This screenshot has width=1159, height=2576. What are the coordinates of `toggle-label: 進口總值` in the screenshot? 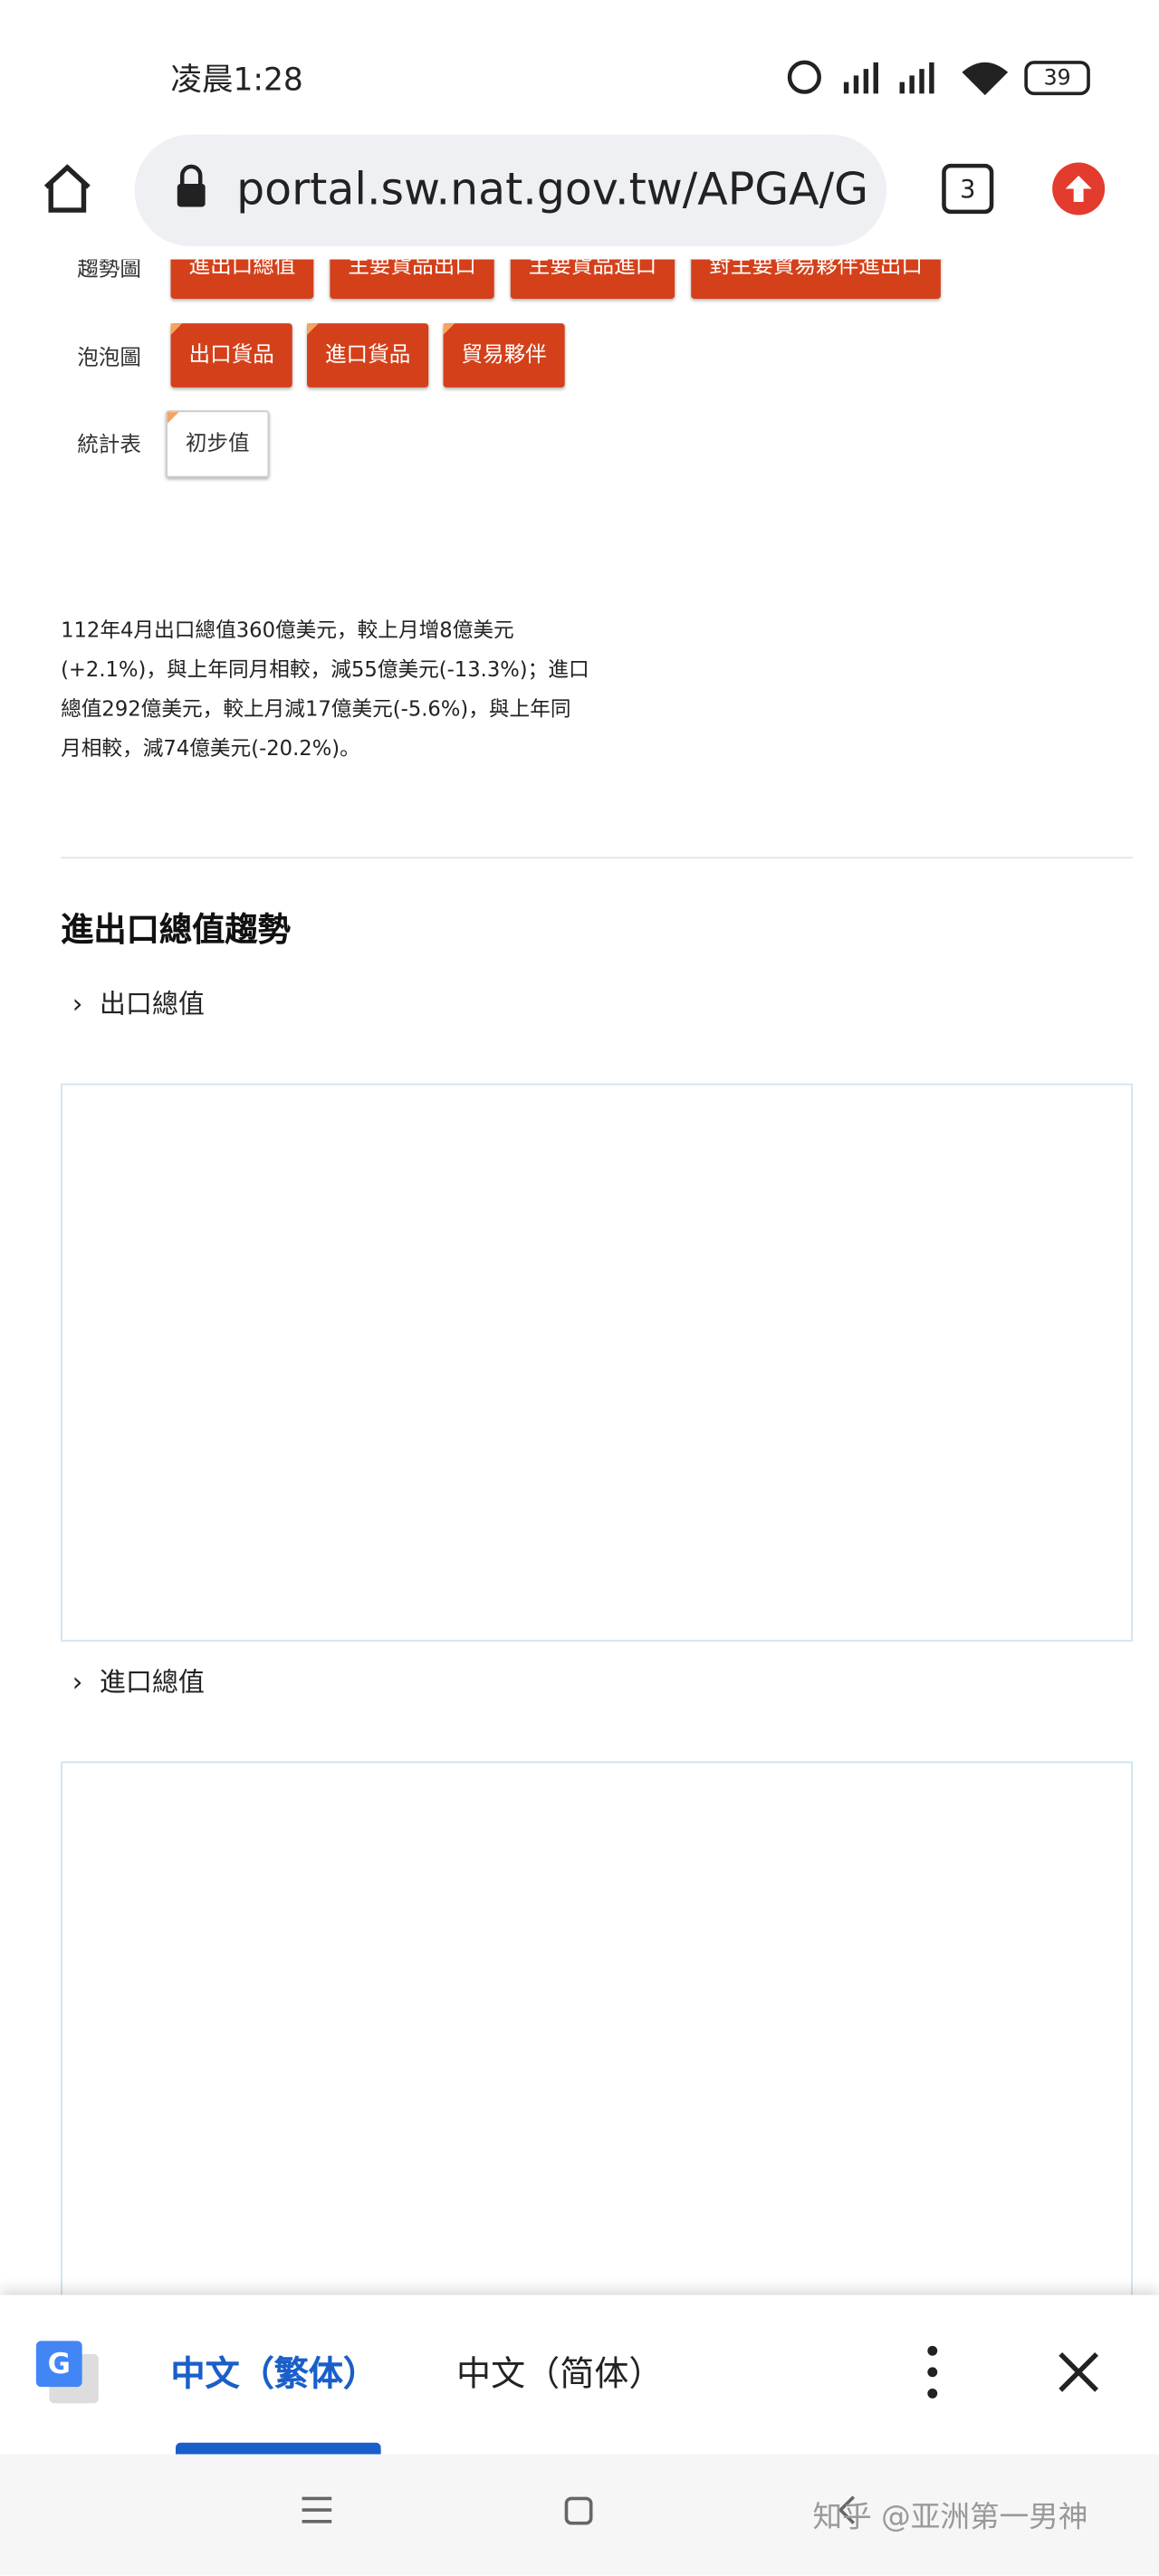 It's located at (152, 1682).